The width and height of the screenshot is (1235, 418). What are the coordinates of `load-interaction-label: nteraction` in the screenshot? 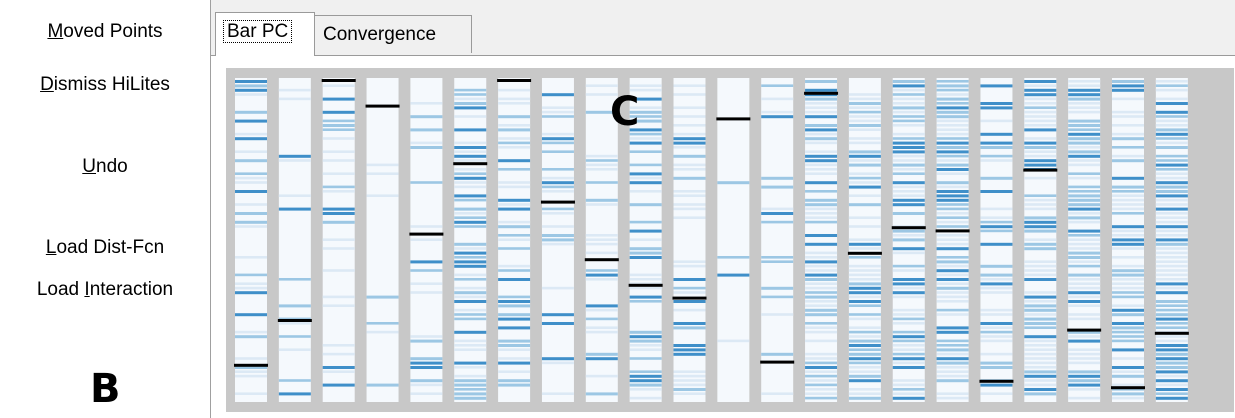 It's located at (131, 289).